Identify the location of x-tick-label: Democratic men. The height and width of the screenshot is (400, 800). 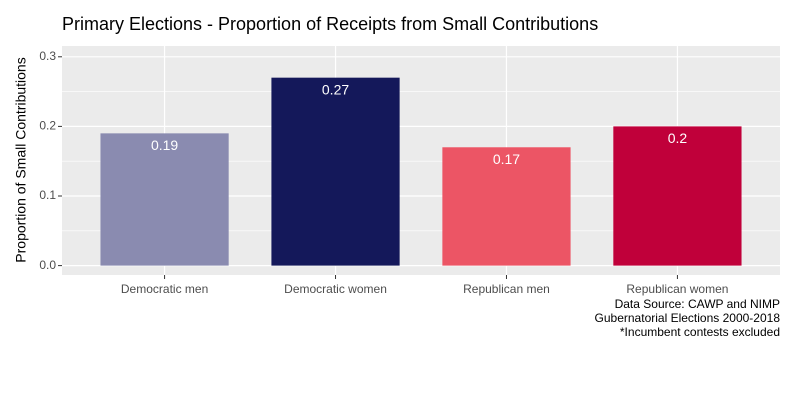
(164, 289).